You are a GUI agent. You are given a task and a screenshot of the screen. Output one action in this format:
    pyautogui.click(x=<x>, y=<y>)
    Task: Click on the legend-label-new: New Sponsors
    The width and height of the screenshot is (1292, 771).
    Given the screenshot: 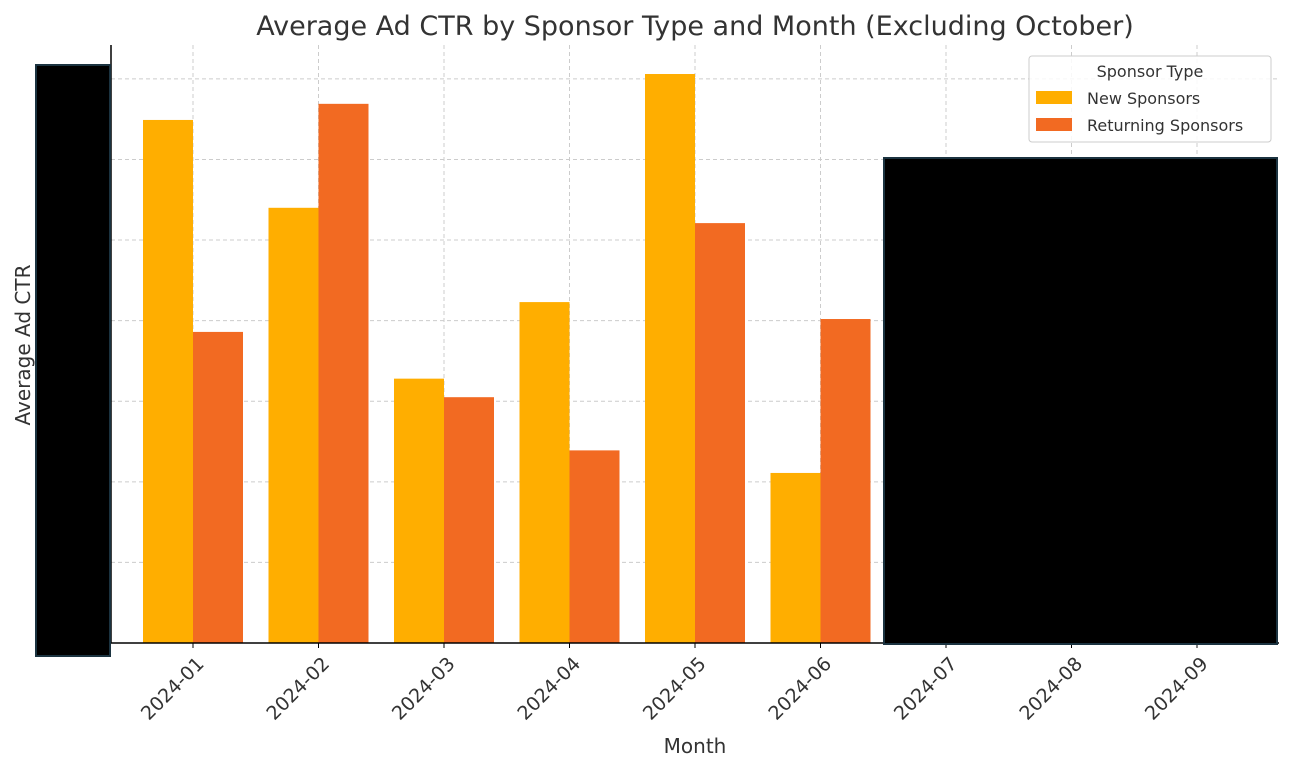 What is the action you would take?
    pyautogui.click(x=1143, y=98)
    